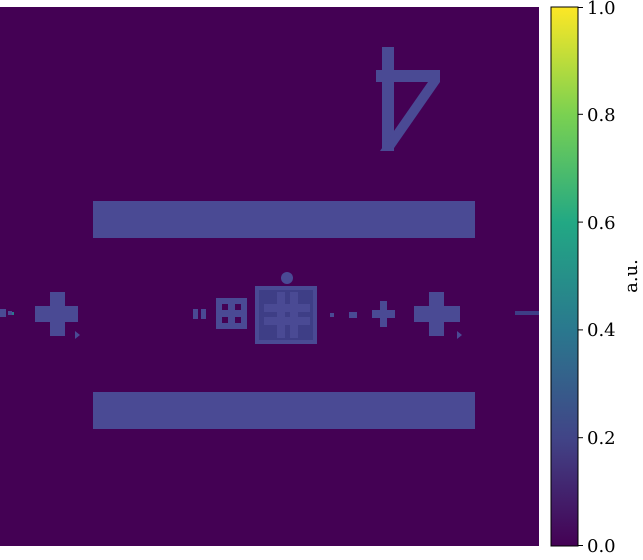 The image size is (643, 560). I want to click on bottom-bar-feature, so click(284, 410).